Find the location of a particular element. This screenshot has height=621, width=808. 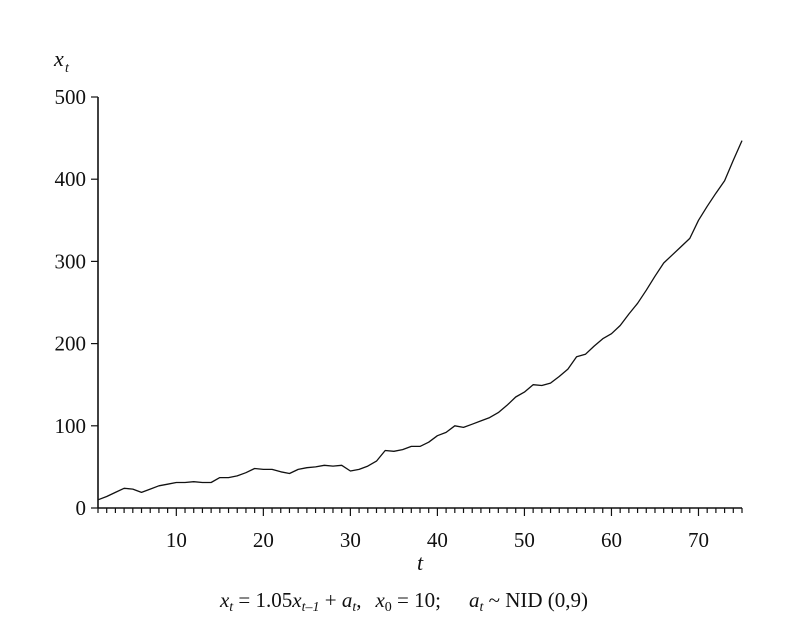

eq-shock-var: a is located at coordinates (347, 600).